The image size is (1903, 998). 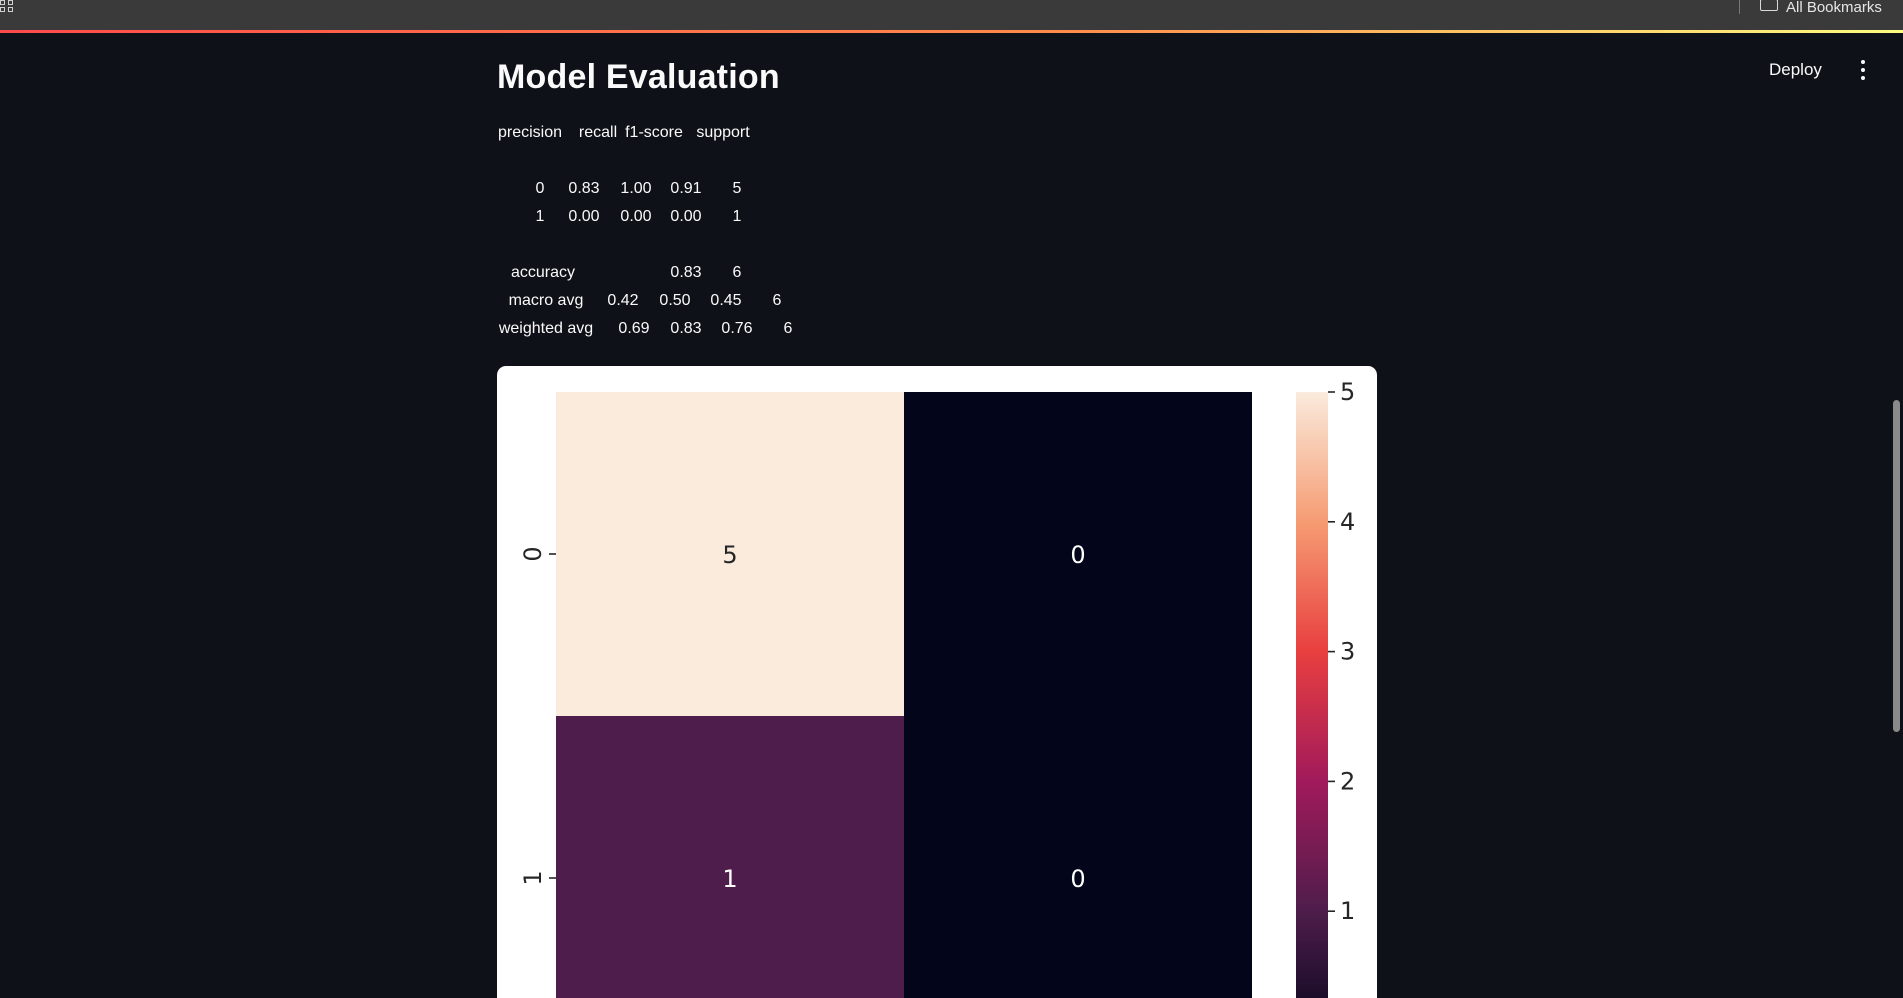 I want to click on report-value: 0.42, so click(x=623, y=300).